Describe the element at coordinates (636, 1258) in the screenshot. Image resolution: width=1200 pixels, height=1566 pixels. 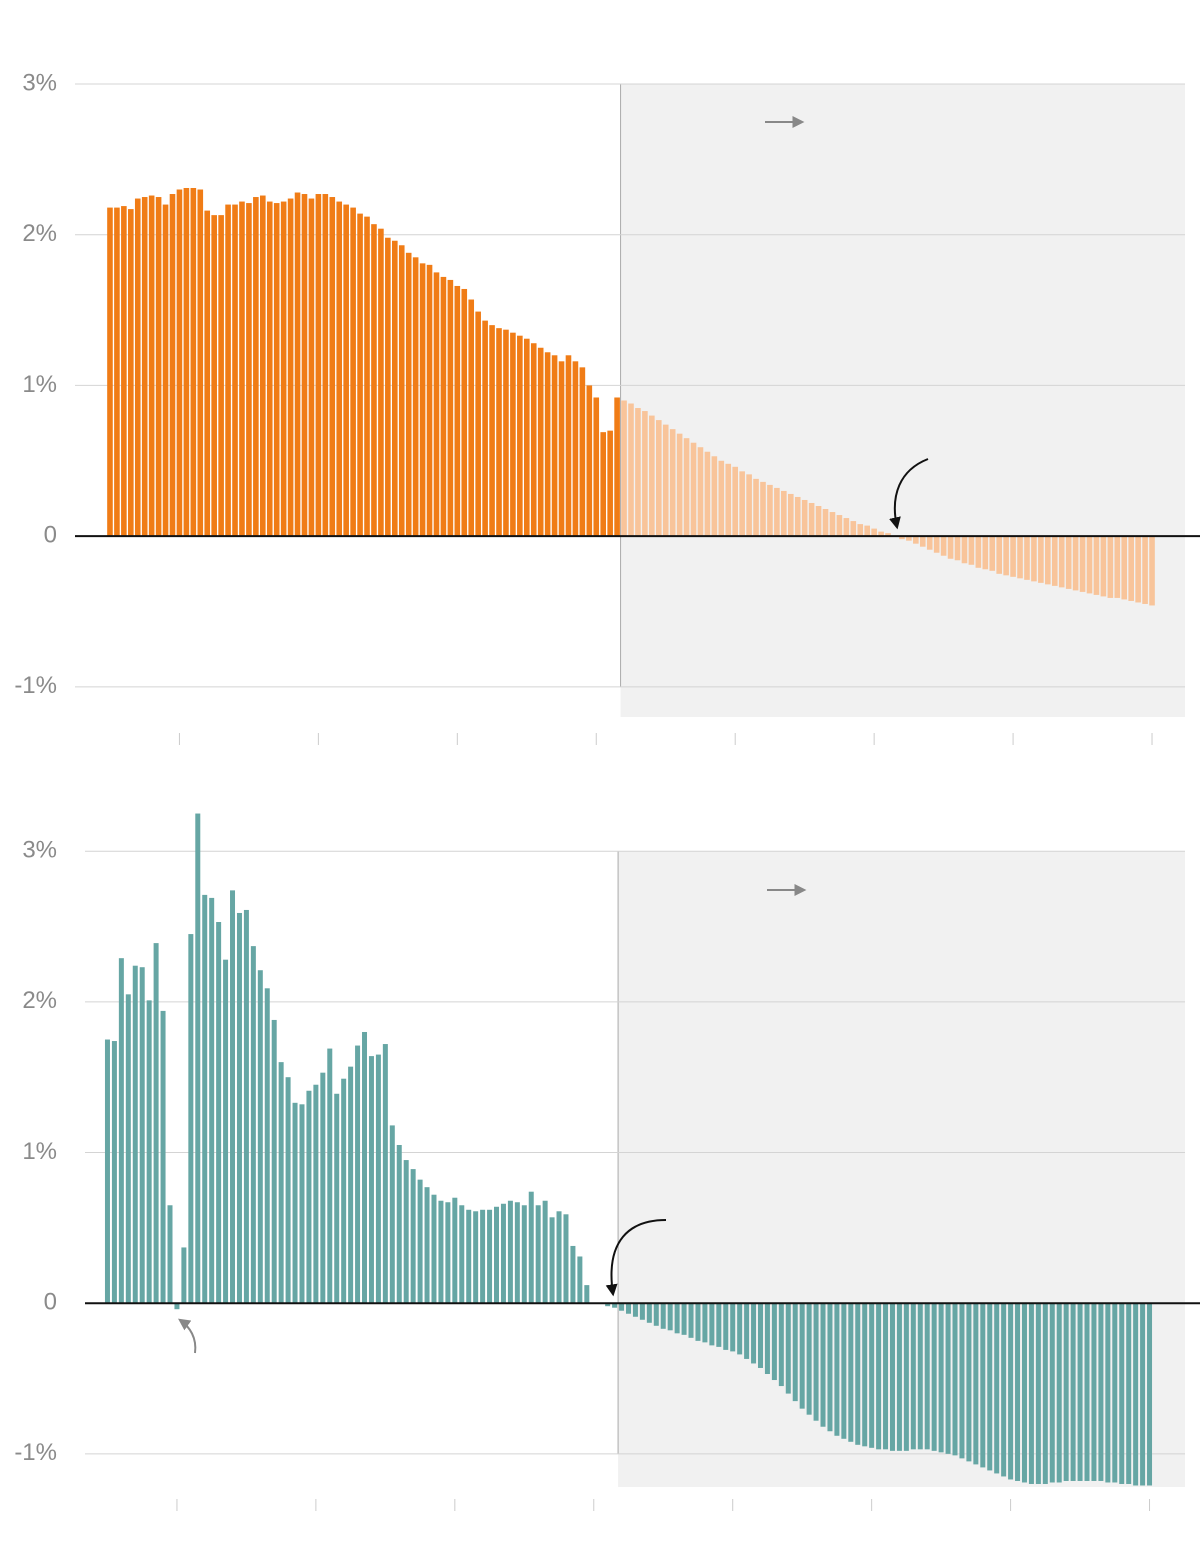
I see `arrow` at that location.